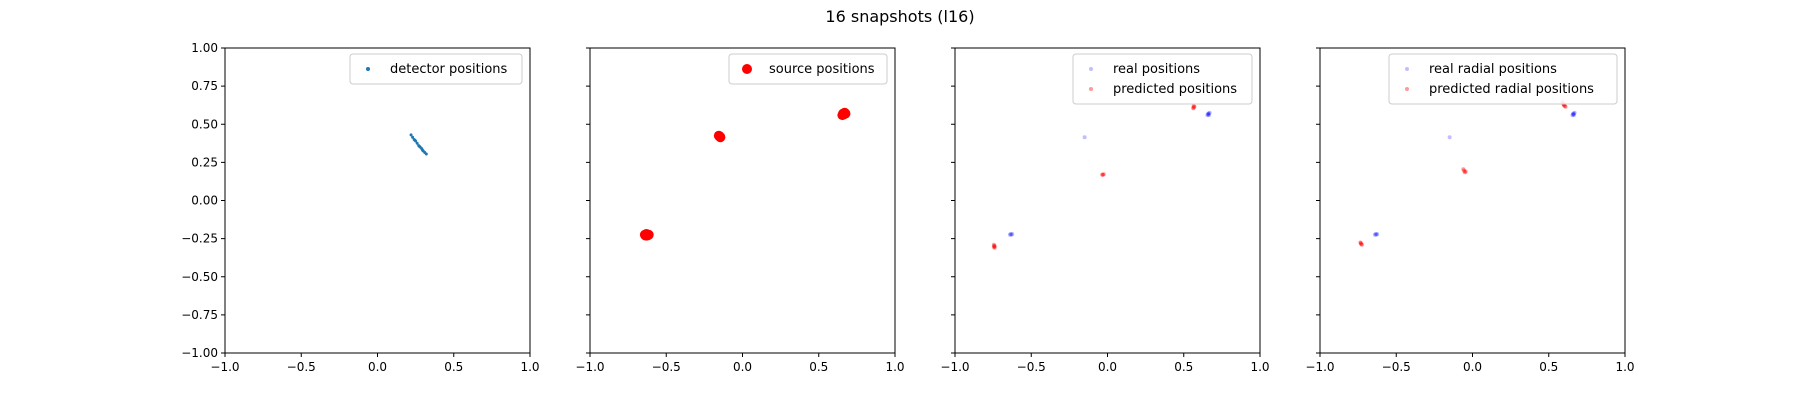  I want to click on legend: detector positions, so click(436, 69).